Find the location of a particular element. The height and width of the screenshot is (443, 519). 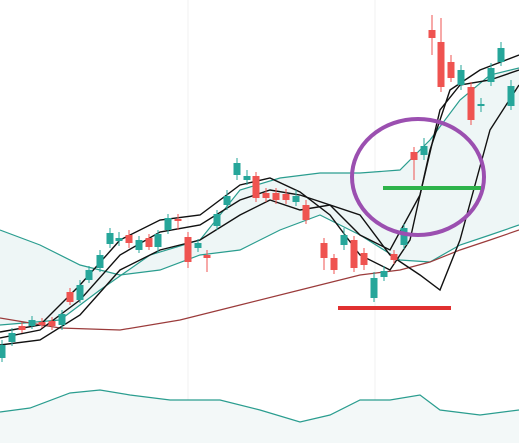

highlight-ellipse is located at coordinates (418, 177).